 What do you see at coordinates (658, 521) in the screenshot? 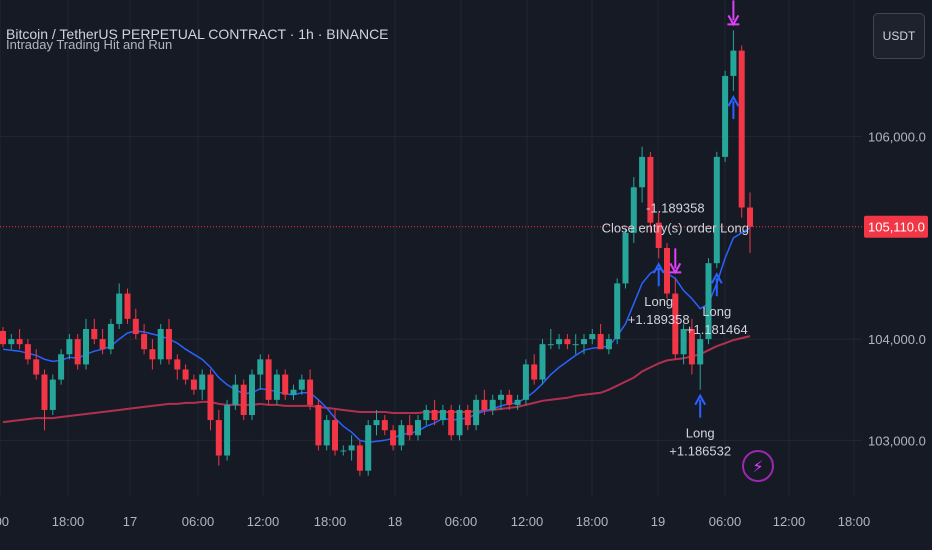
I see `time-tick-label: 19` at bounding box center [658, 521].